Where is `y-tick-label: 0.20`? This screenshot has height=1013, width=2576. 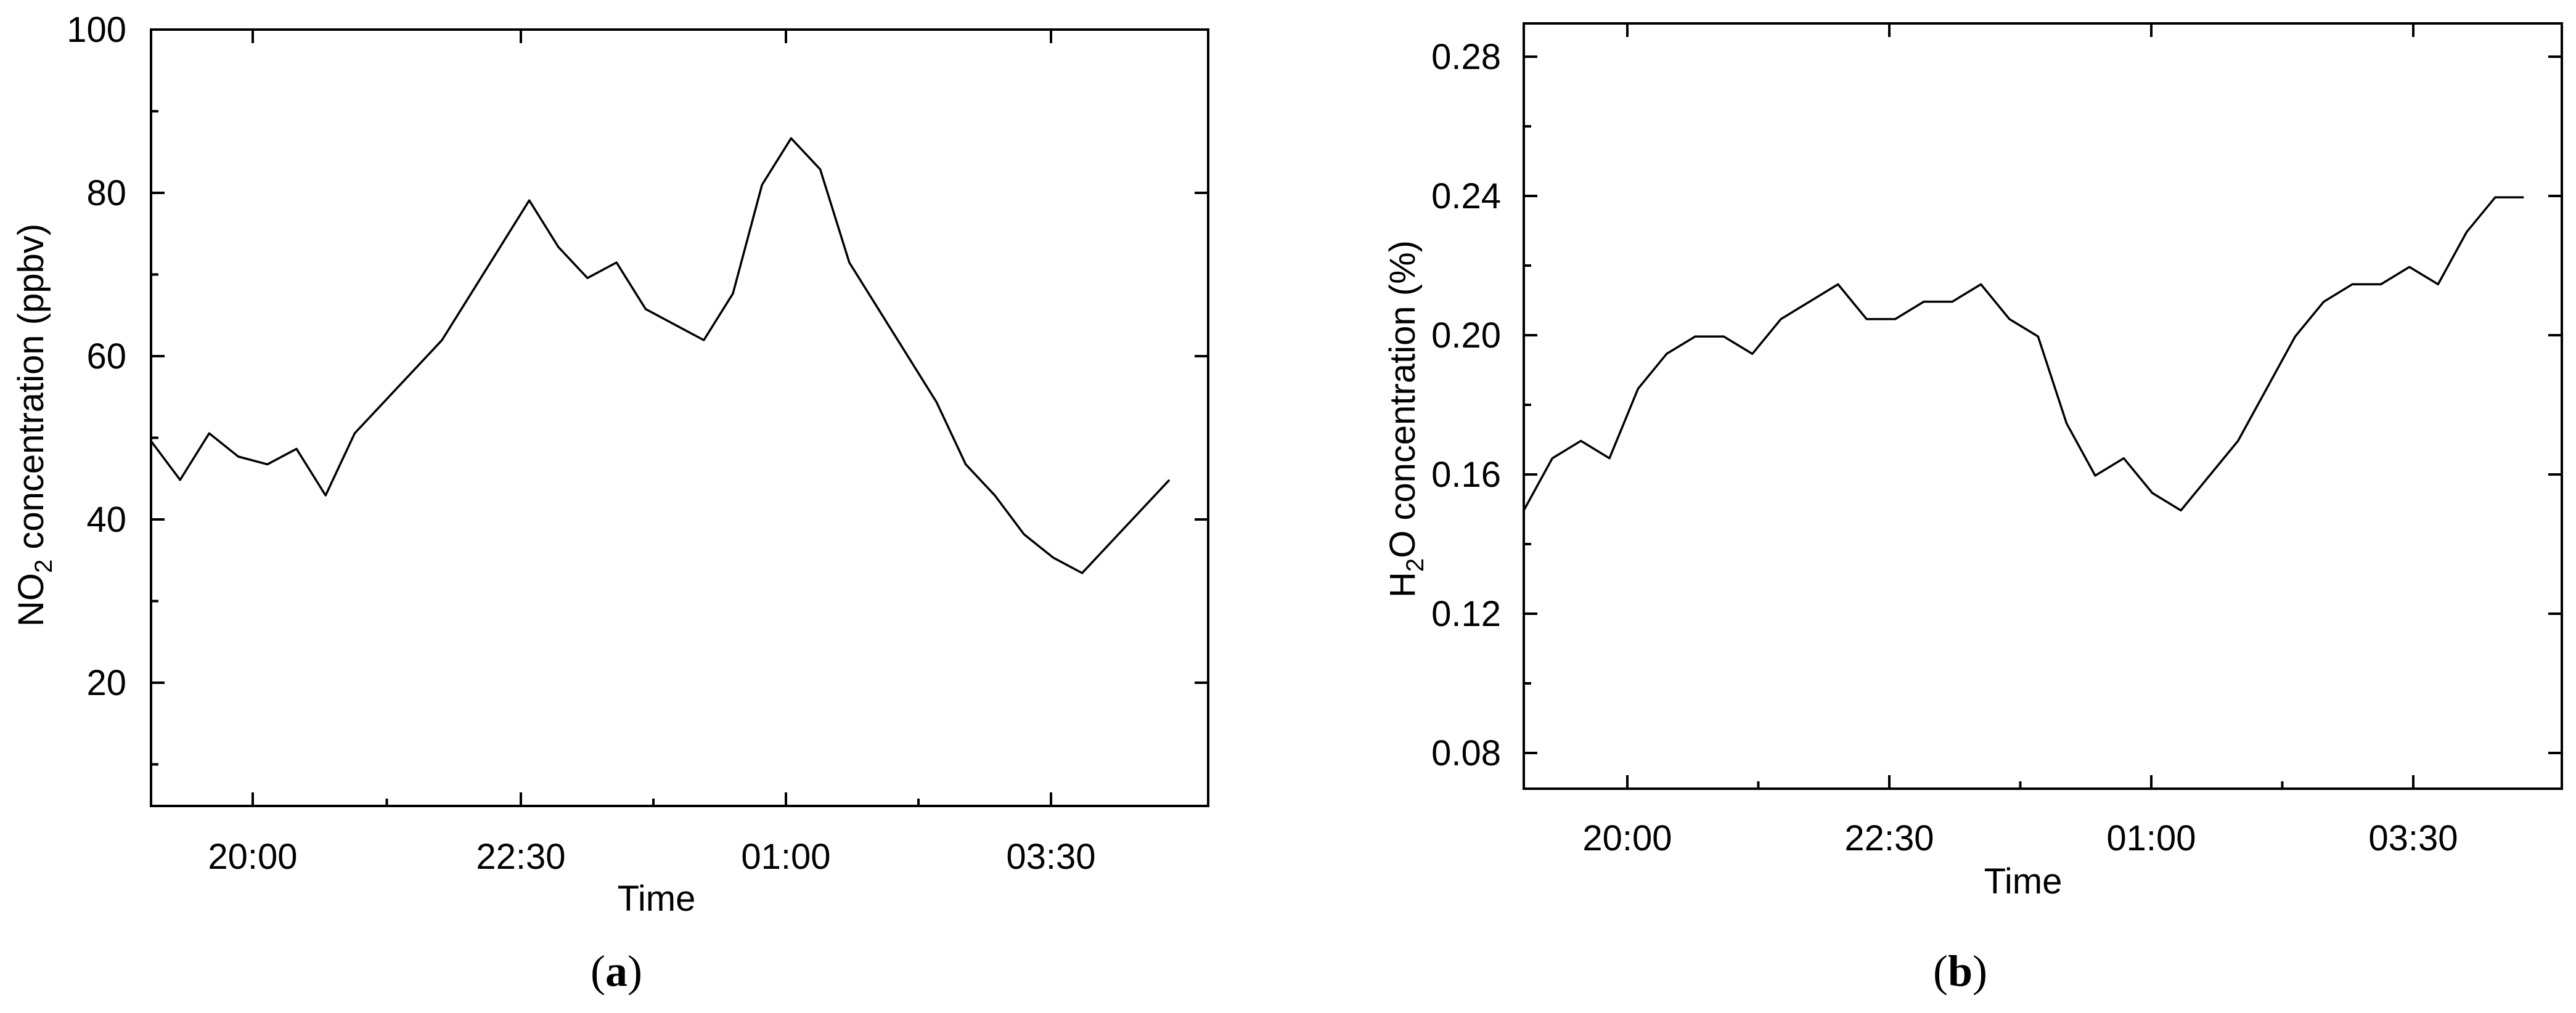
y-tick-label: 0.20 is located at coordinates (1466, 335).